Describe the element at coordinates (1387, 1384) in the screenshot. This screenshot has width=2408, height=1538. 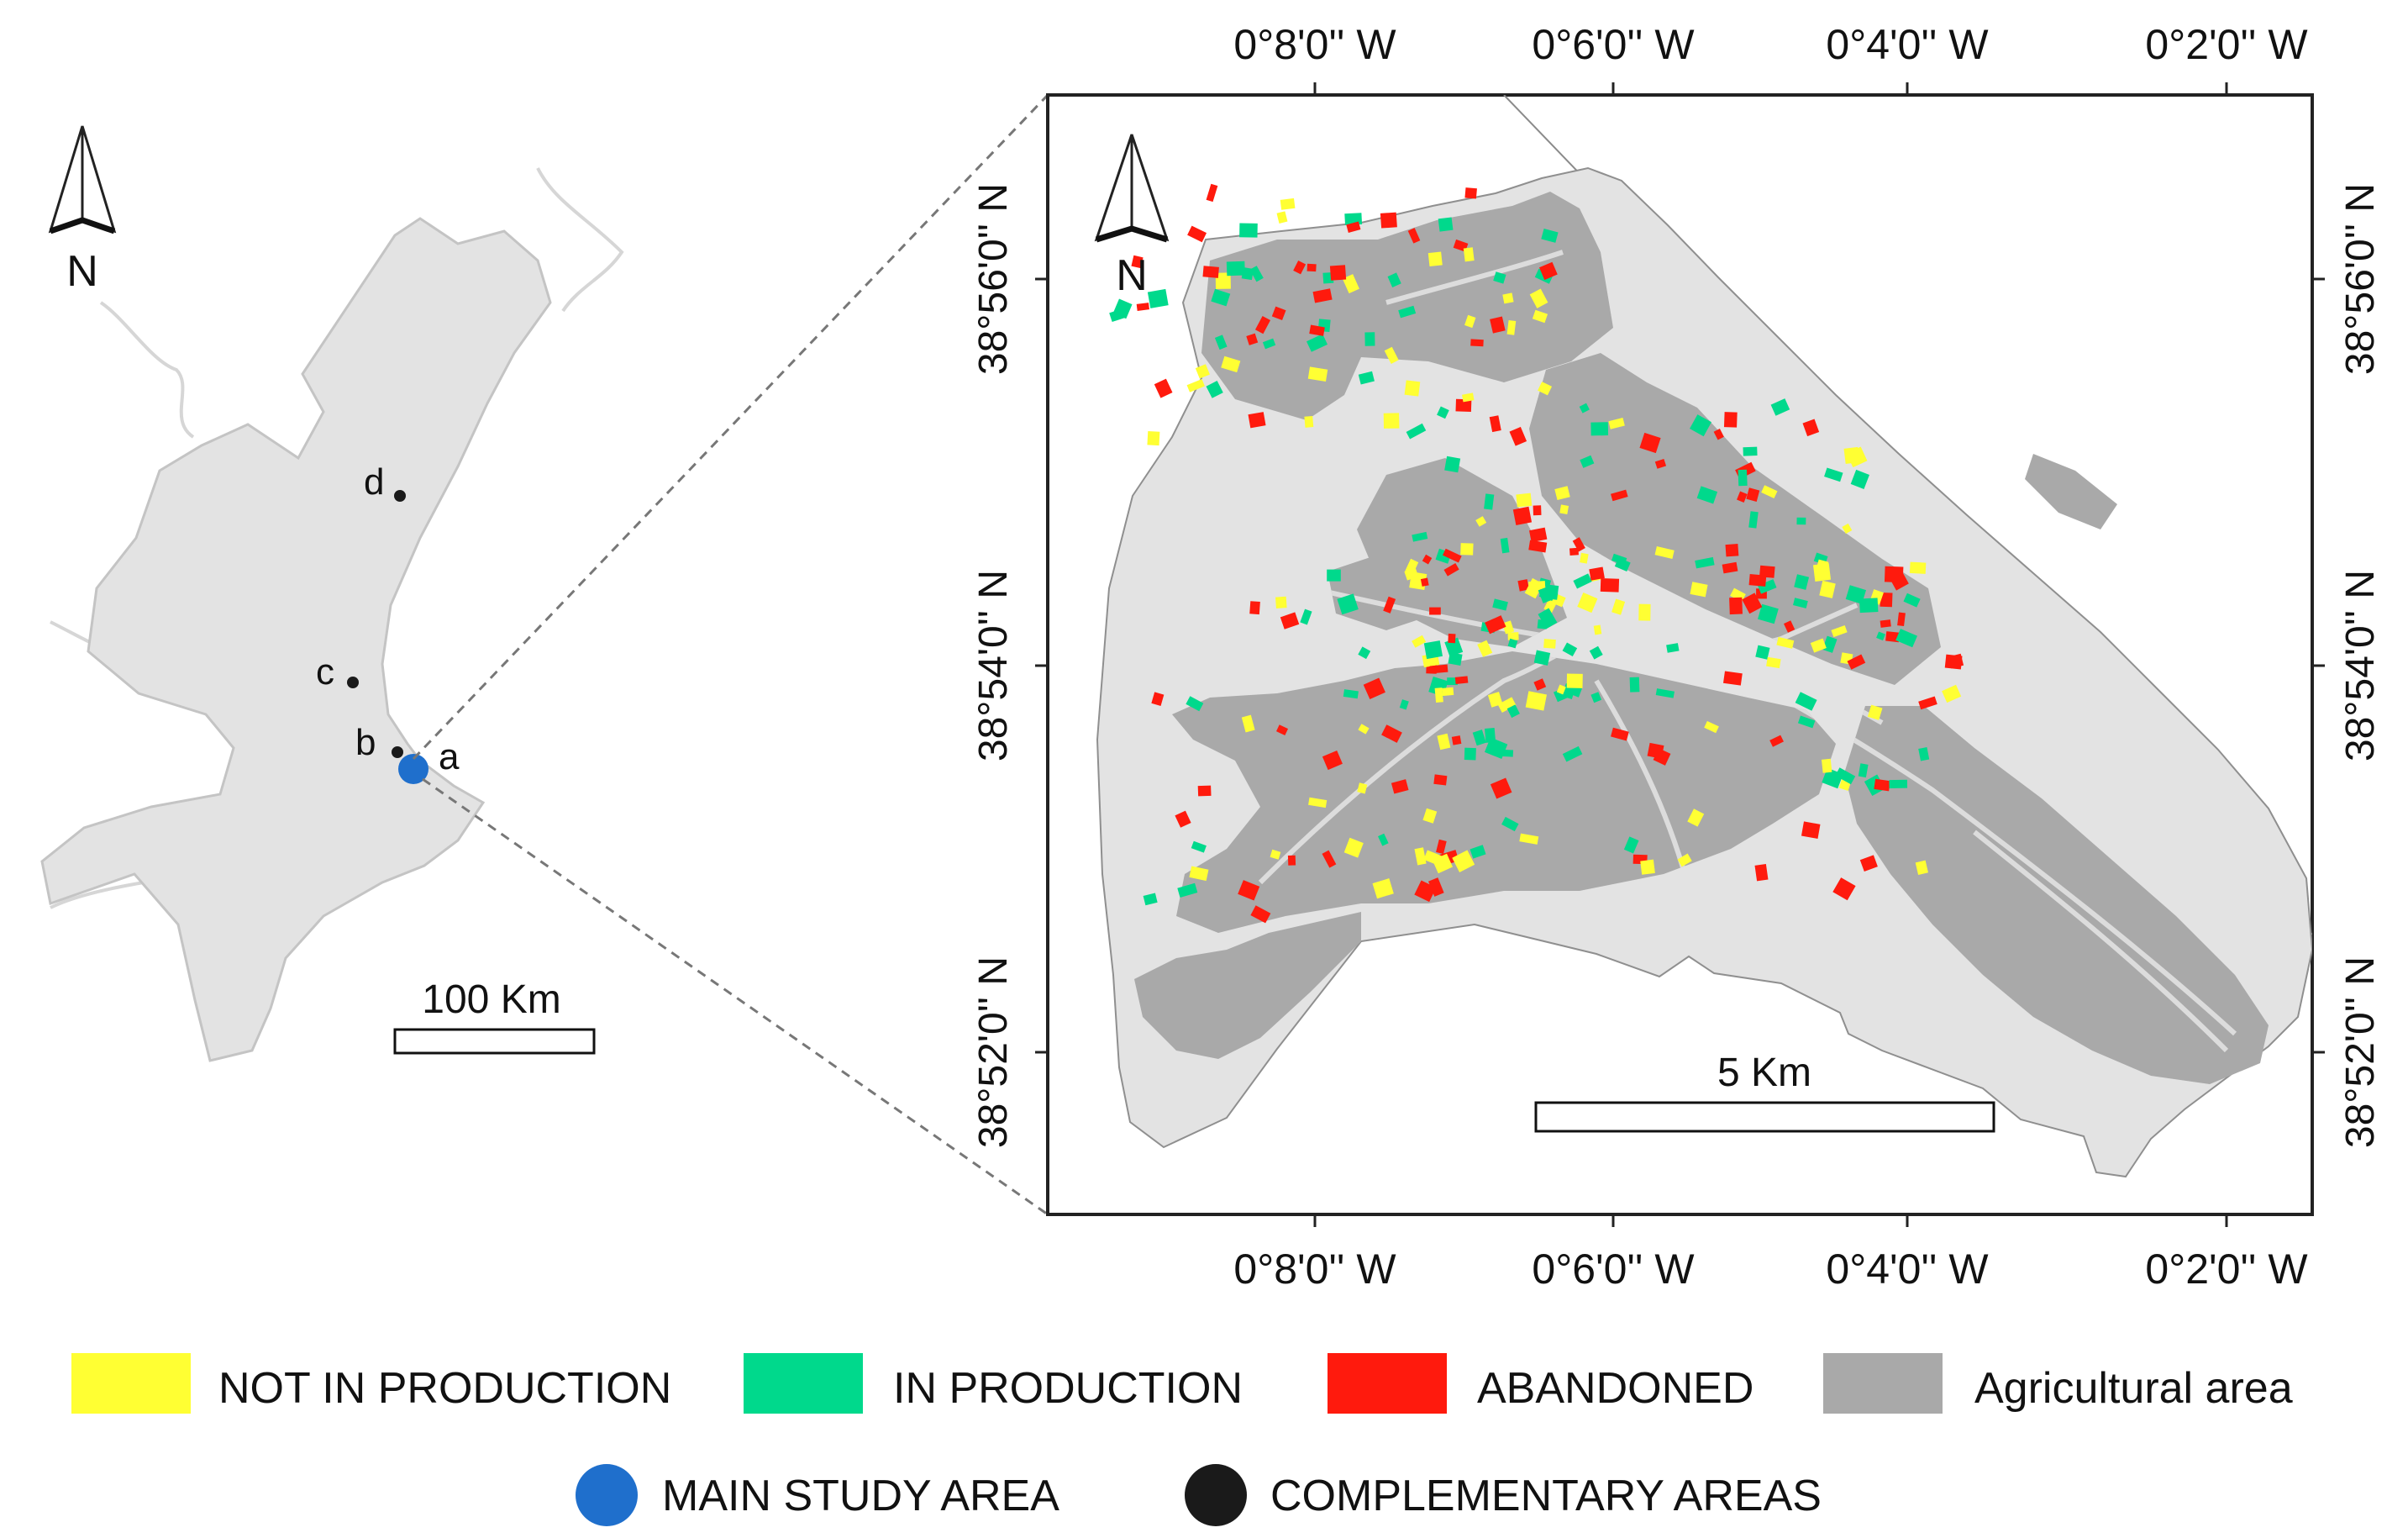
I see `legend-swatch-abandoned` at that location.